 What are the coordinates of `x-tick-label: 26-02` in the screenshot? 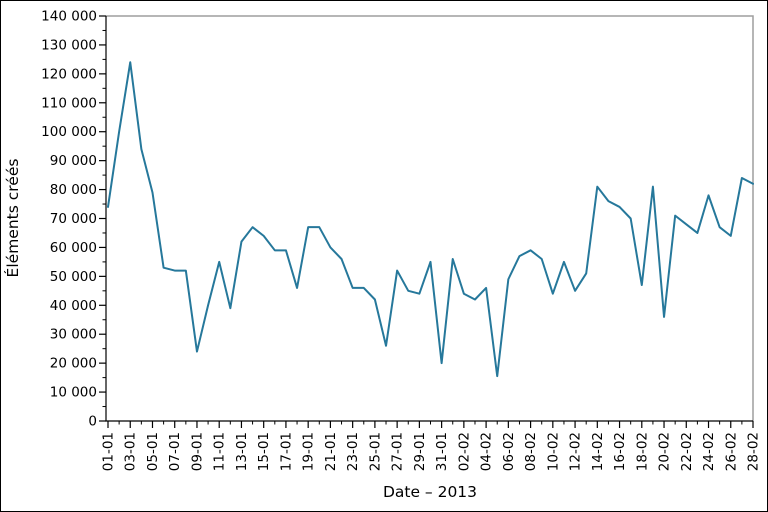 It's located at (731, 451).